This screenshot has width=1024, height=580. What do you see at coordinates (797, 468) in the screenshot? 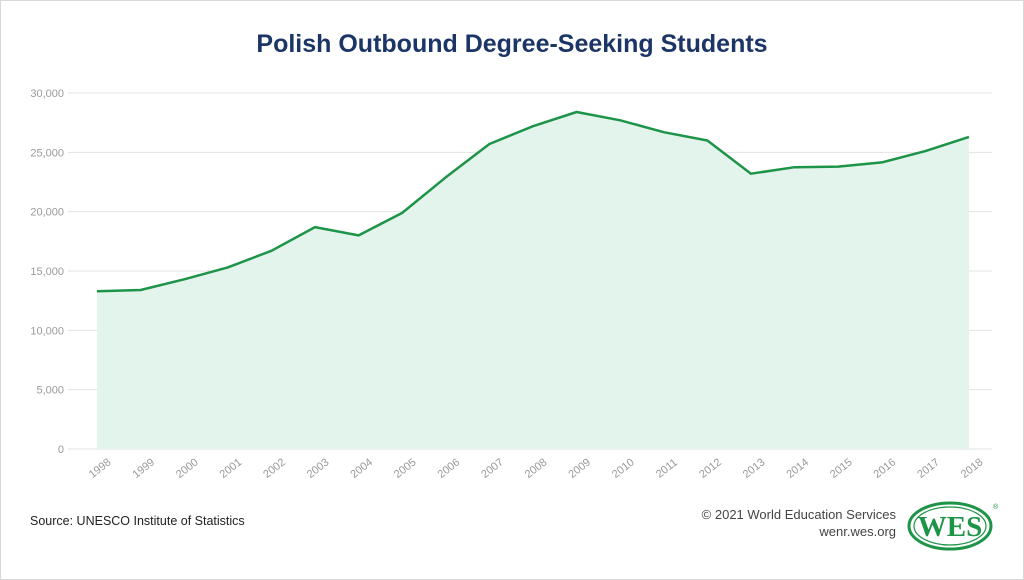
I see `x-tick-label: 2014` at bounding box center [797, 468].